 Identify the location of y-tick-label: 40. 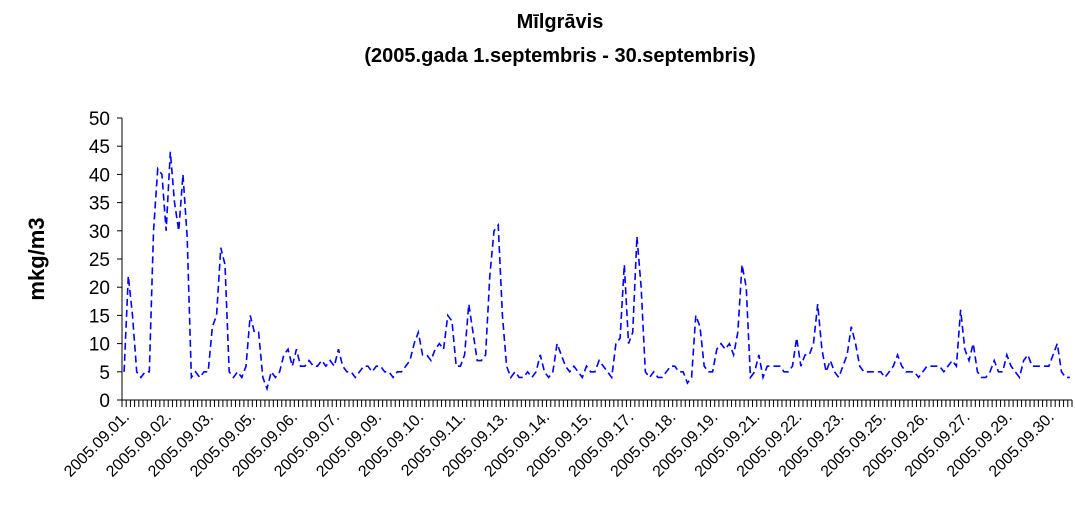
(99, 175).